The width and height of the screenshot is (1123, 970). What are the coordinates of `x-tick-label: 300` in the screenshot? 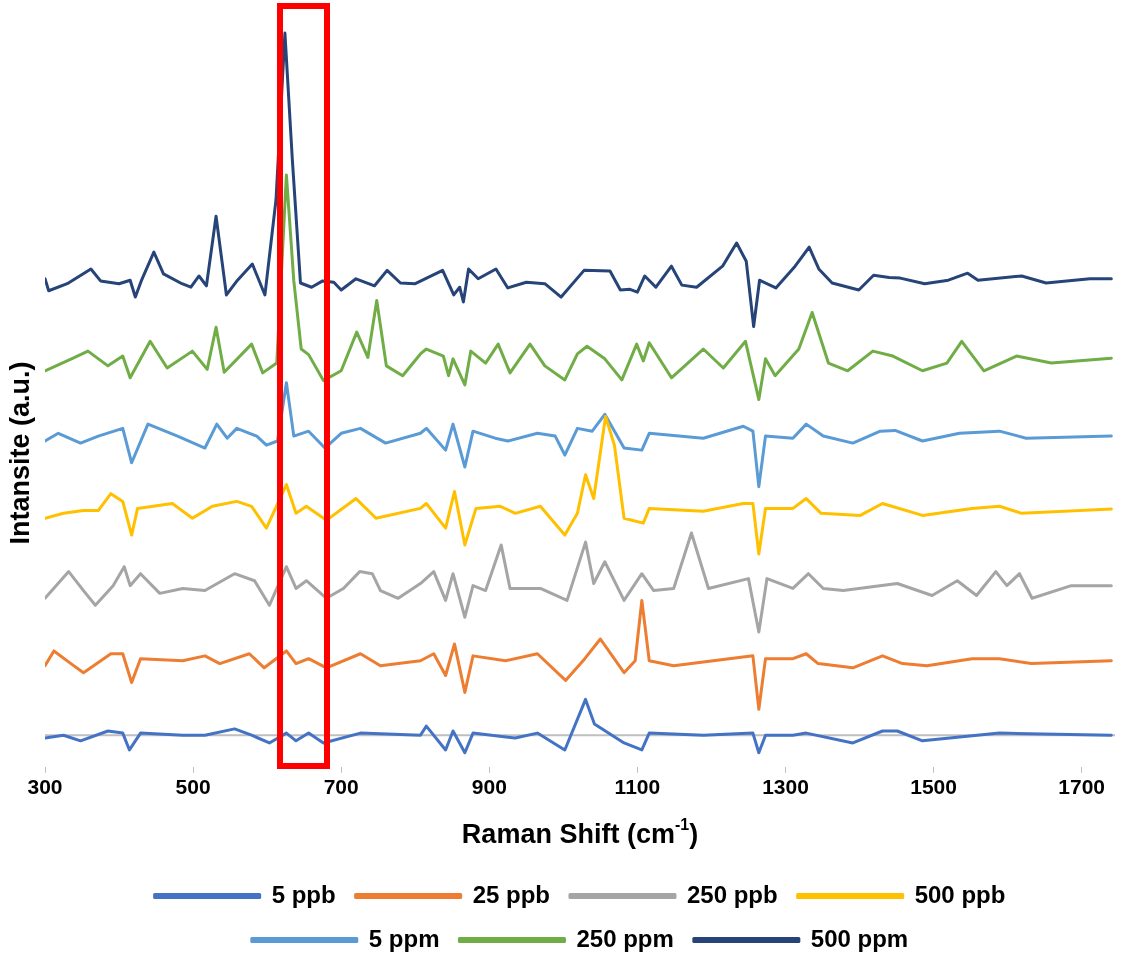 It's located at (45, 787).